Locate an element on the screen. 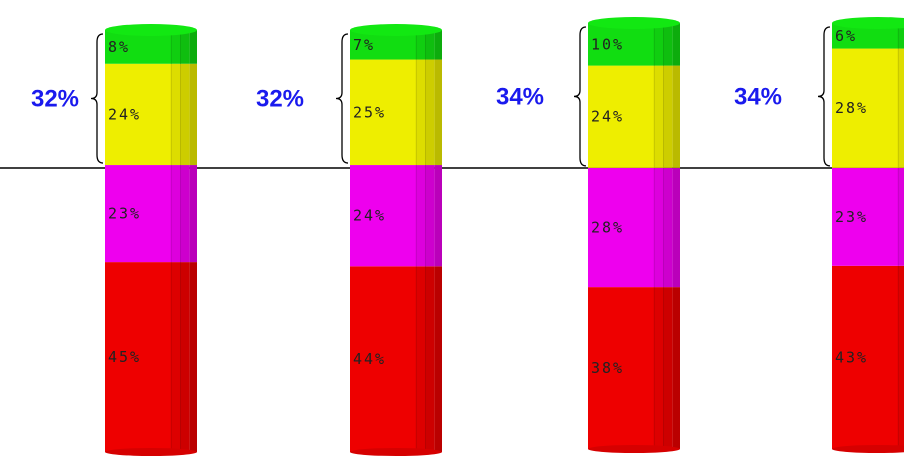 The image size is (904, 457). bar-2-segment-4-label: 7% is located at coordinates (364, 45).